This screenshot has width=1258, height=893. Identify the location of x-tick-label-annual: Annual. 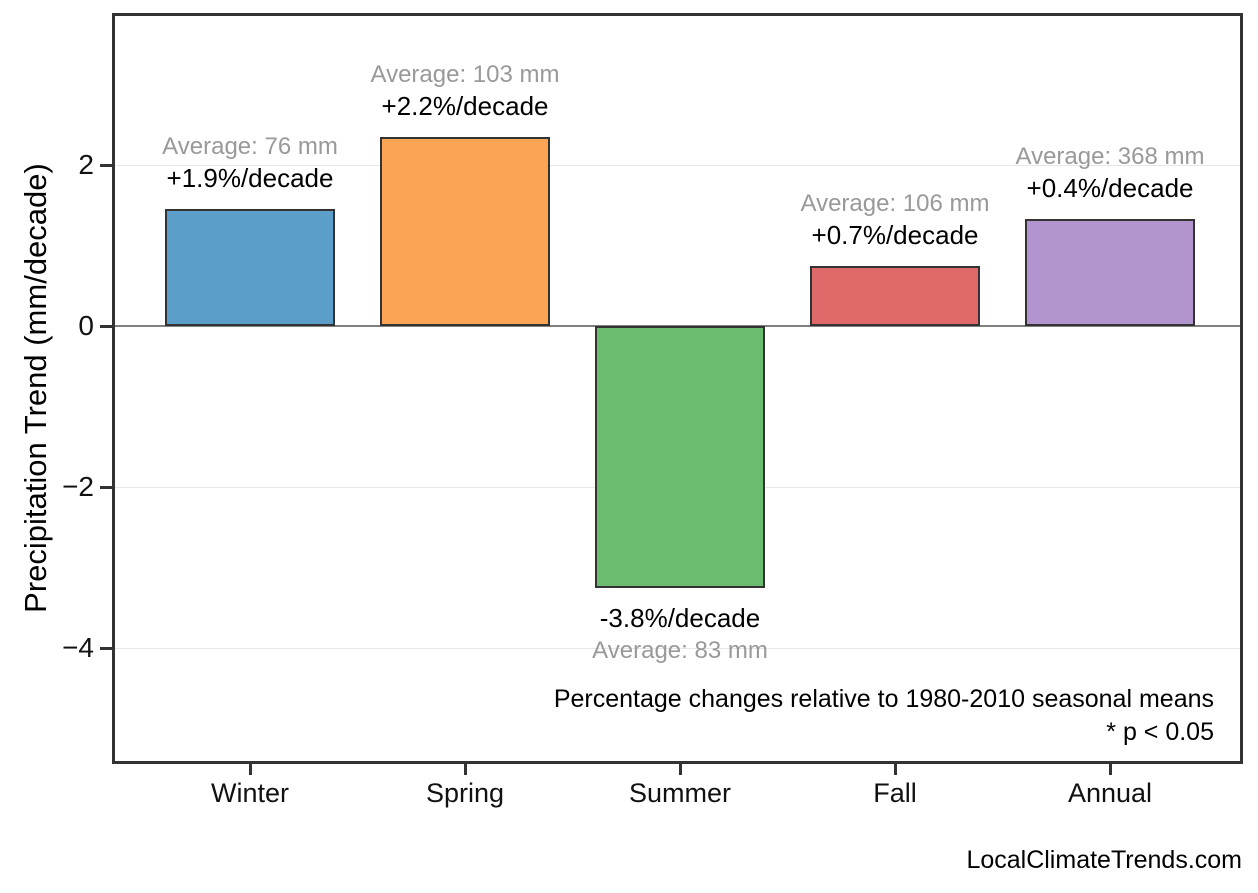
(1110, 793).